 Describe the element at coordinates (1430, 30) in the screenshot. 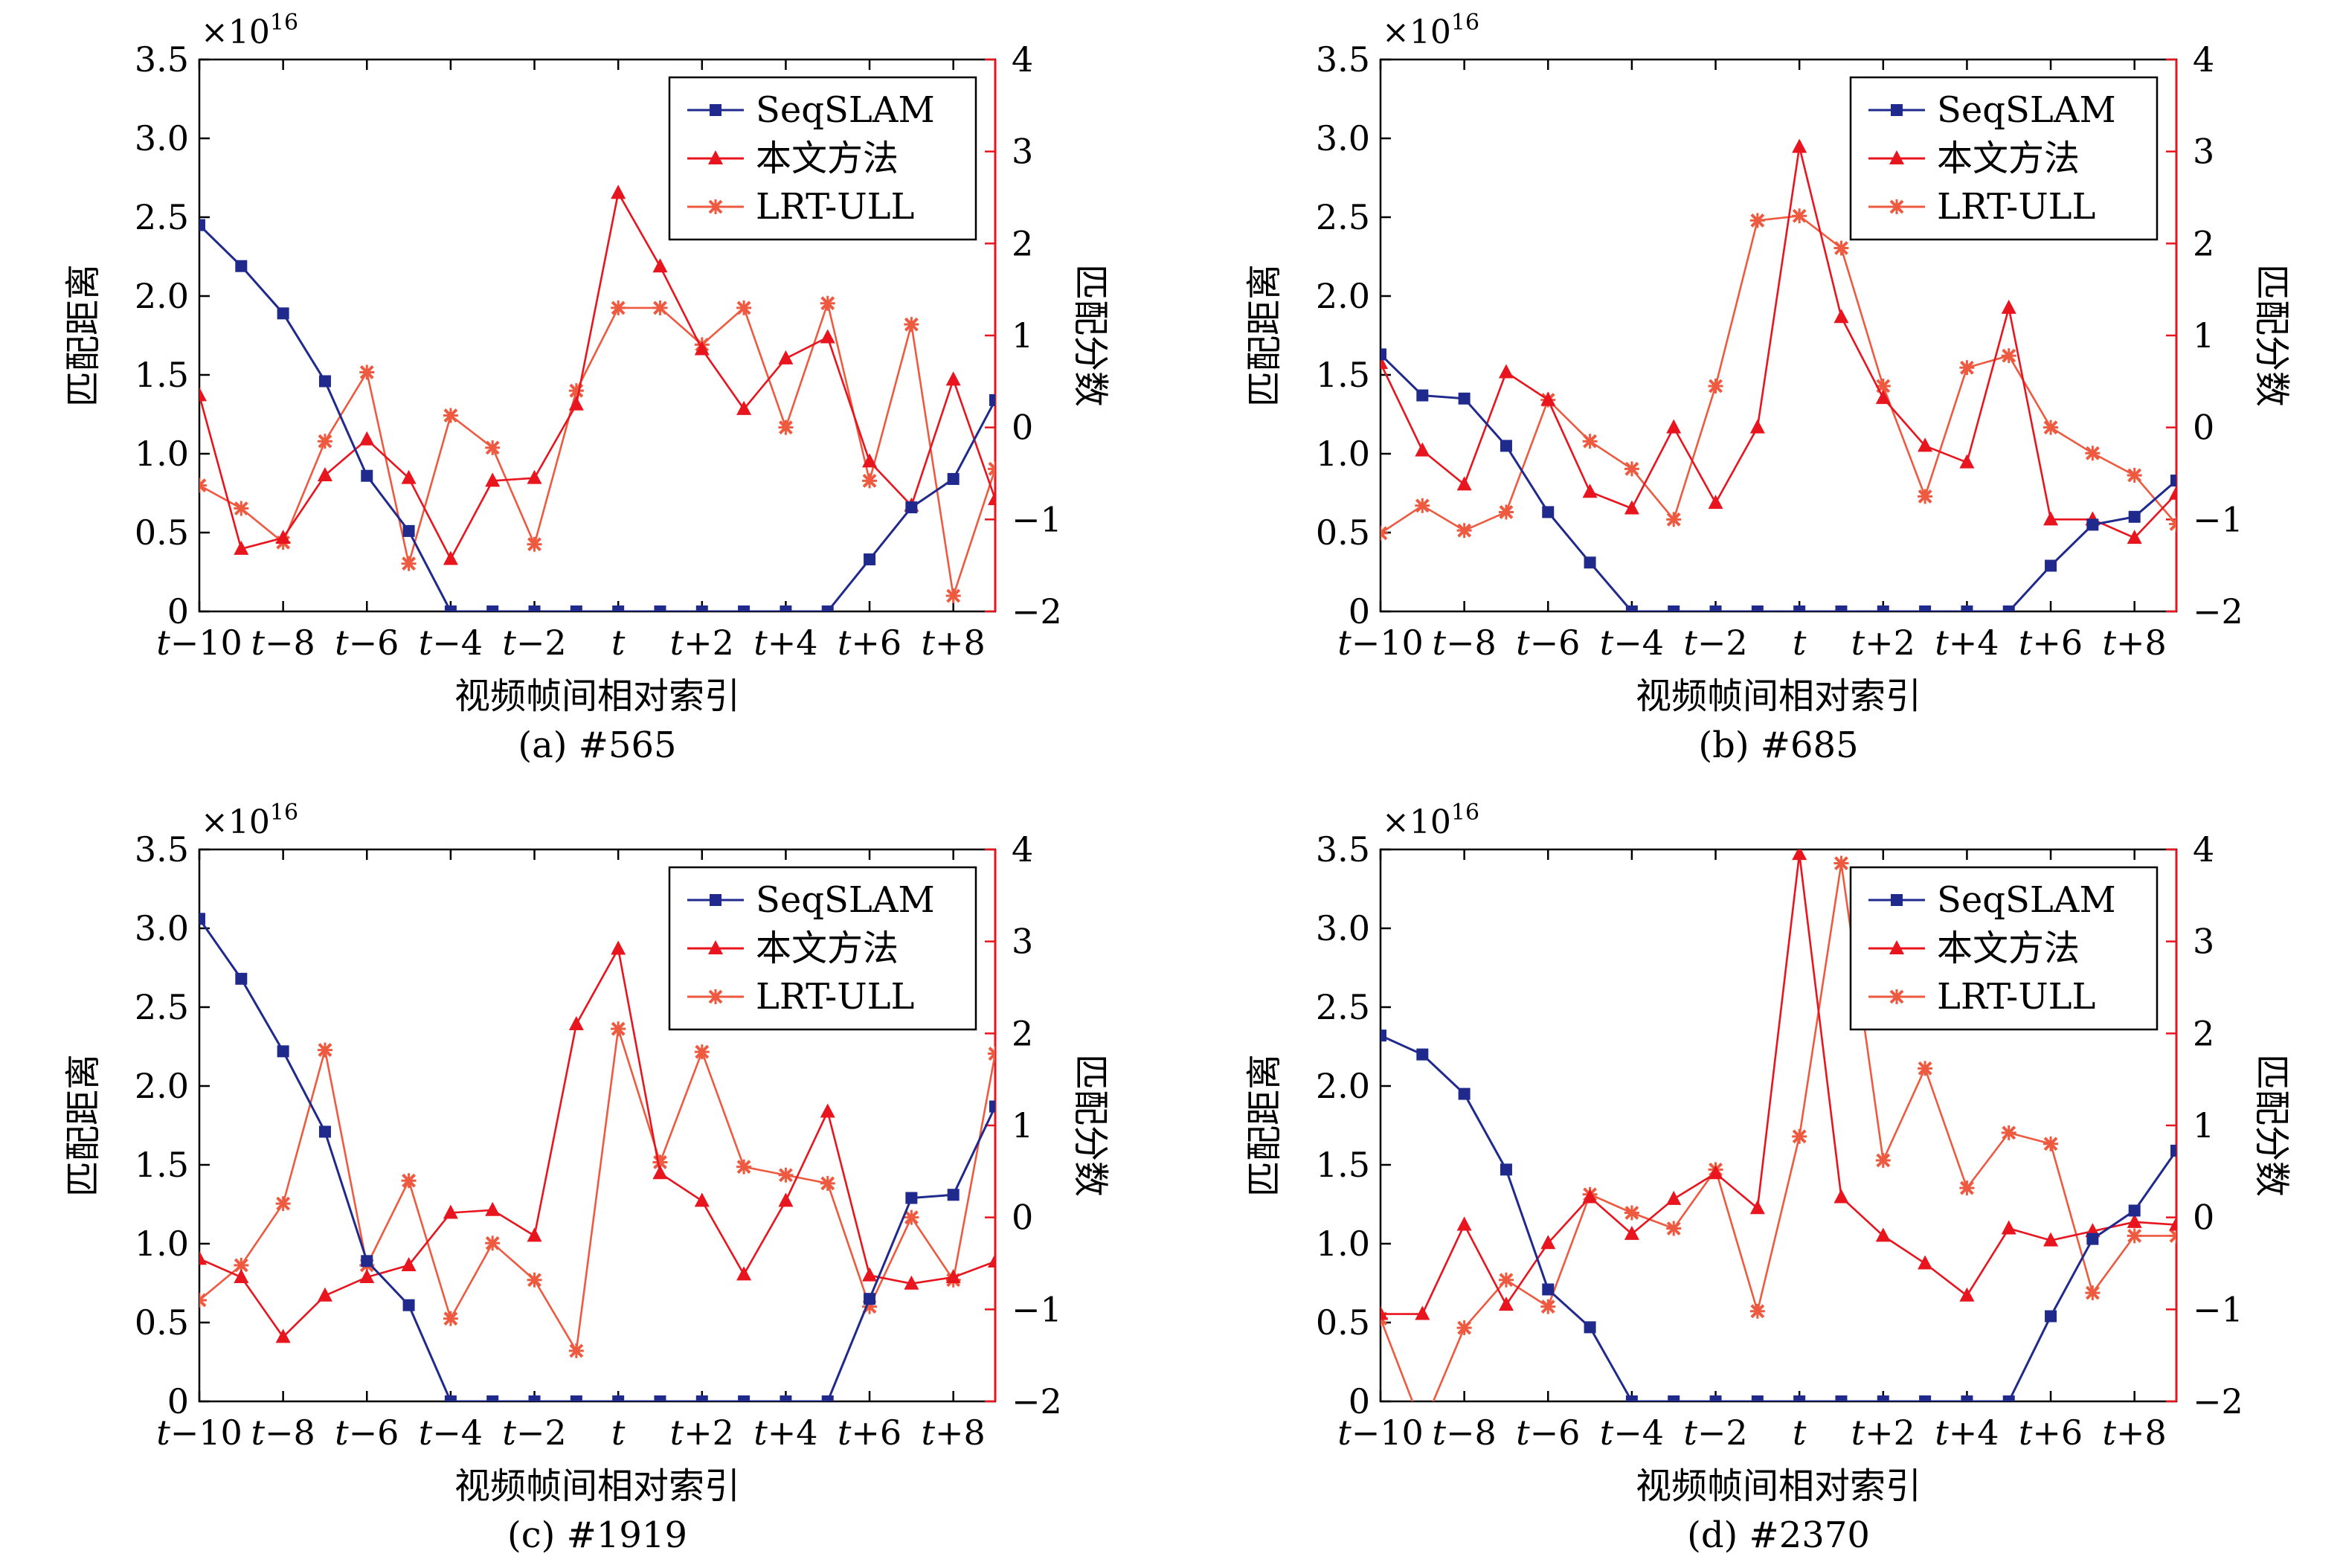

I see `y-left-exponent: ×10¹⁶` at that location.